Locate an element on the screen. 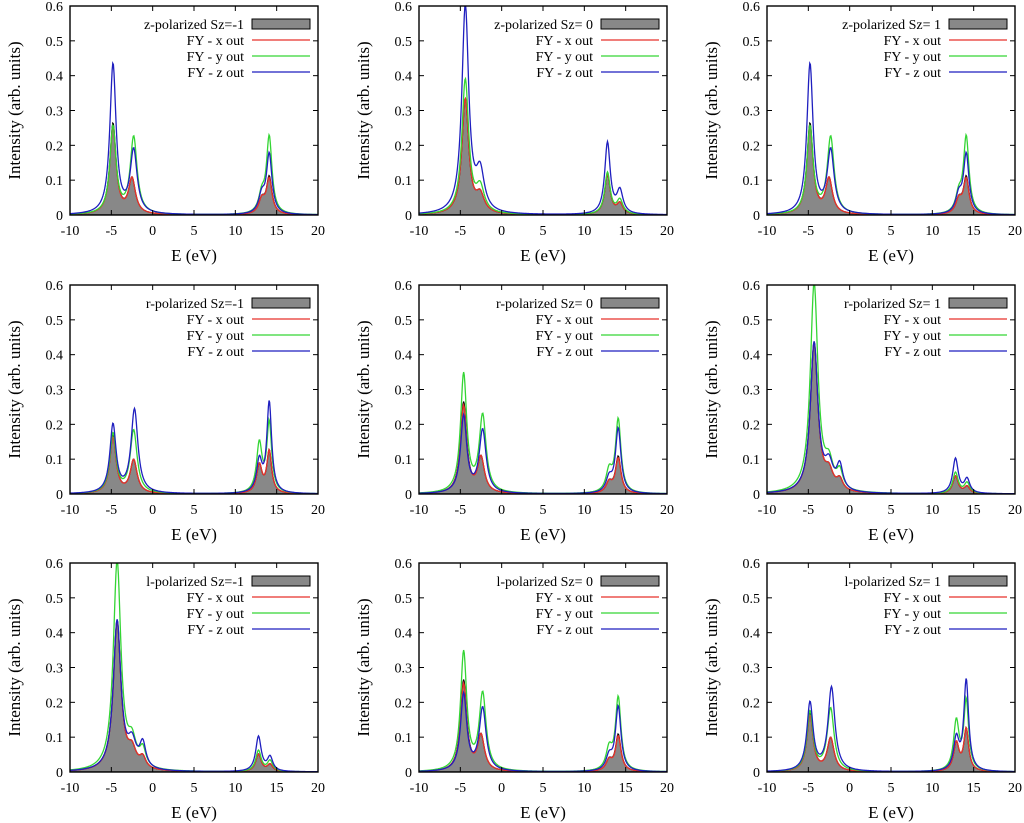 This screenshot has width=1024, height=823. legend-label: r-polarized Sz=-1 is located at coordinates (195, 304).